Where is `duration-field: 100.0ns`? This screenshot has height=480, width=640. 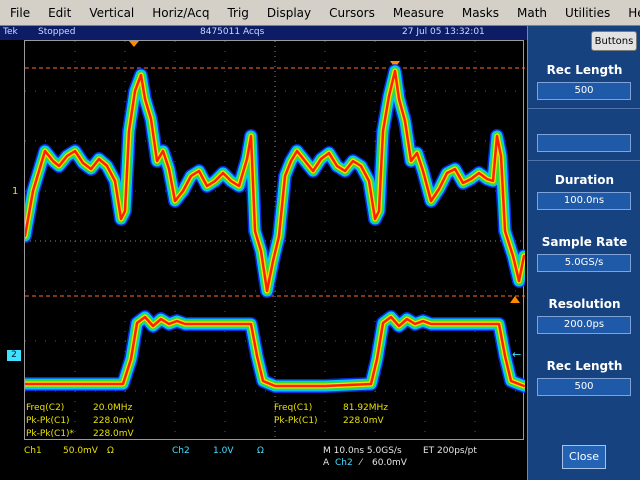
duration-field: 100.0ns is located at coordinates (584, 201).